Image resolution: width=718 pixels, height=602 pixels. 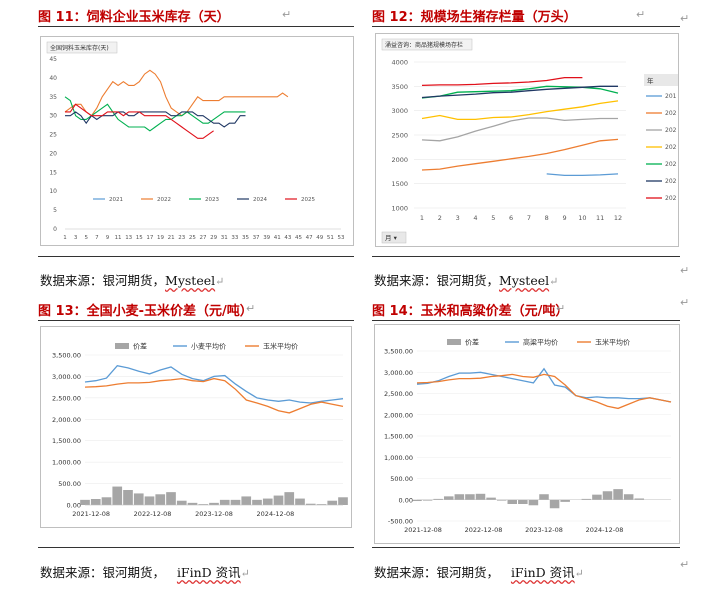 I want to click on series-line-2025, so click(x=139, y=121).